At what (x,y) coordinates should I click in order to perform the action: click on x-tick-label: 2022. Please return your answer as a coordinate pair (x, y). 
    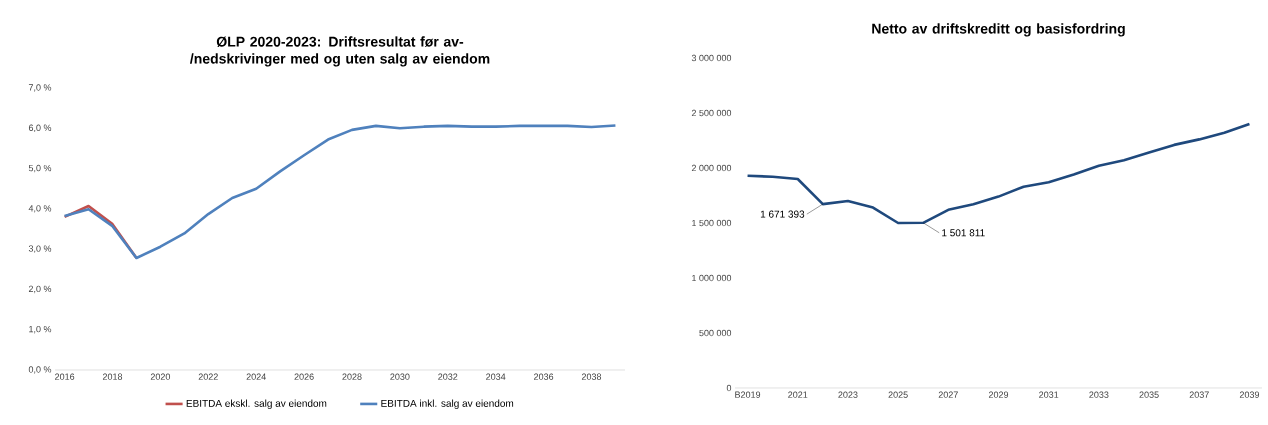
    Looking at the image, I should click on (208, 376).